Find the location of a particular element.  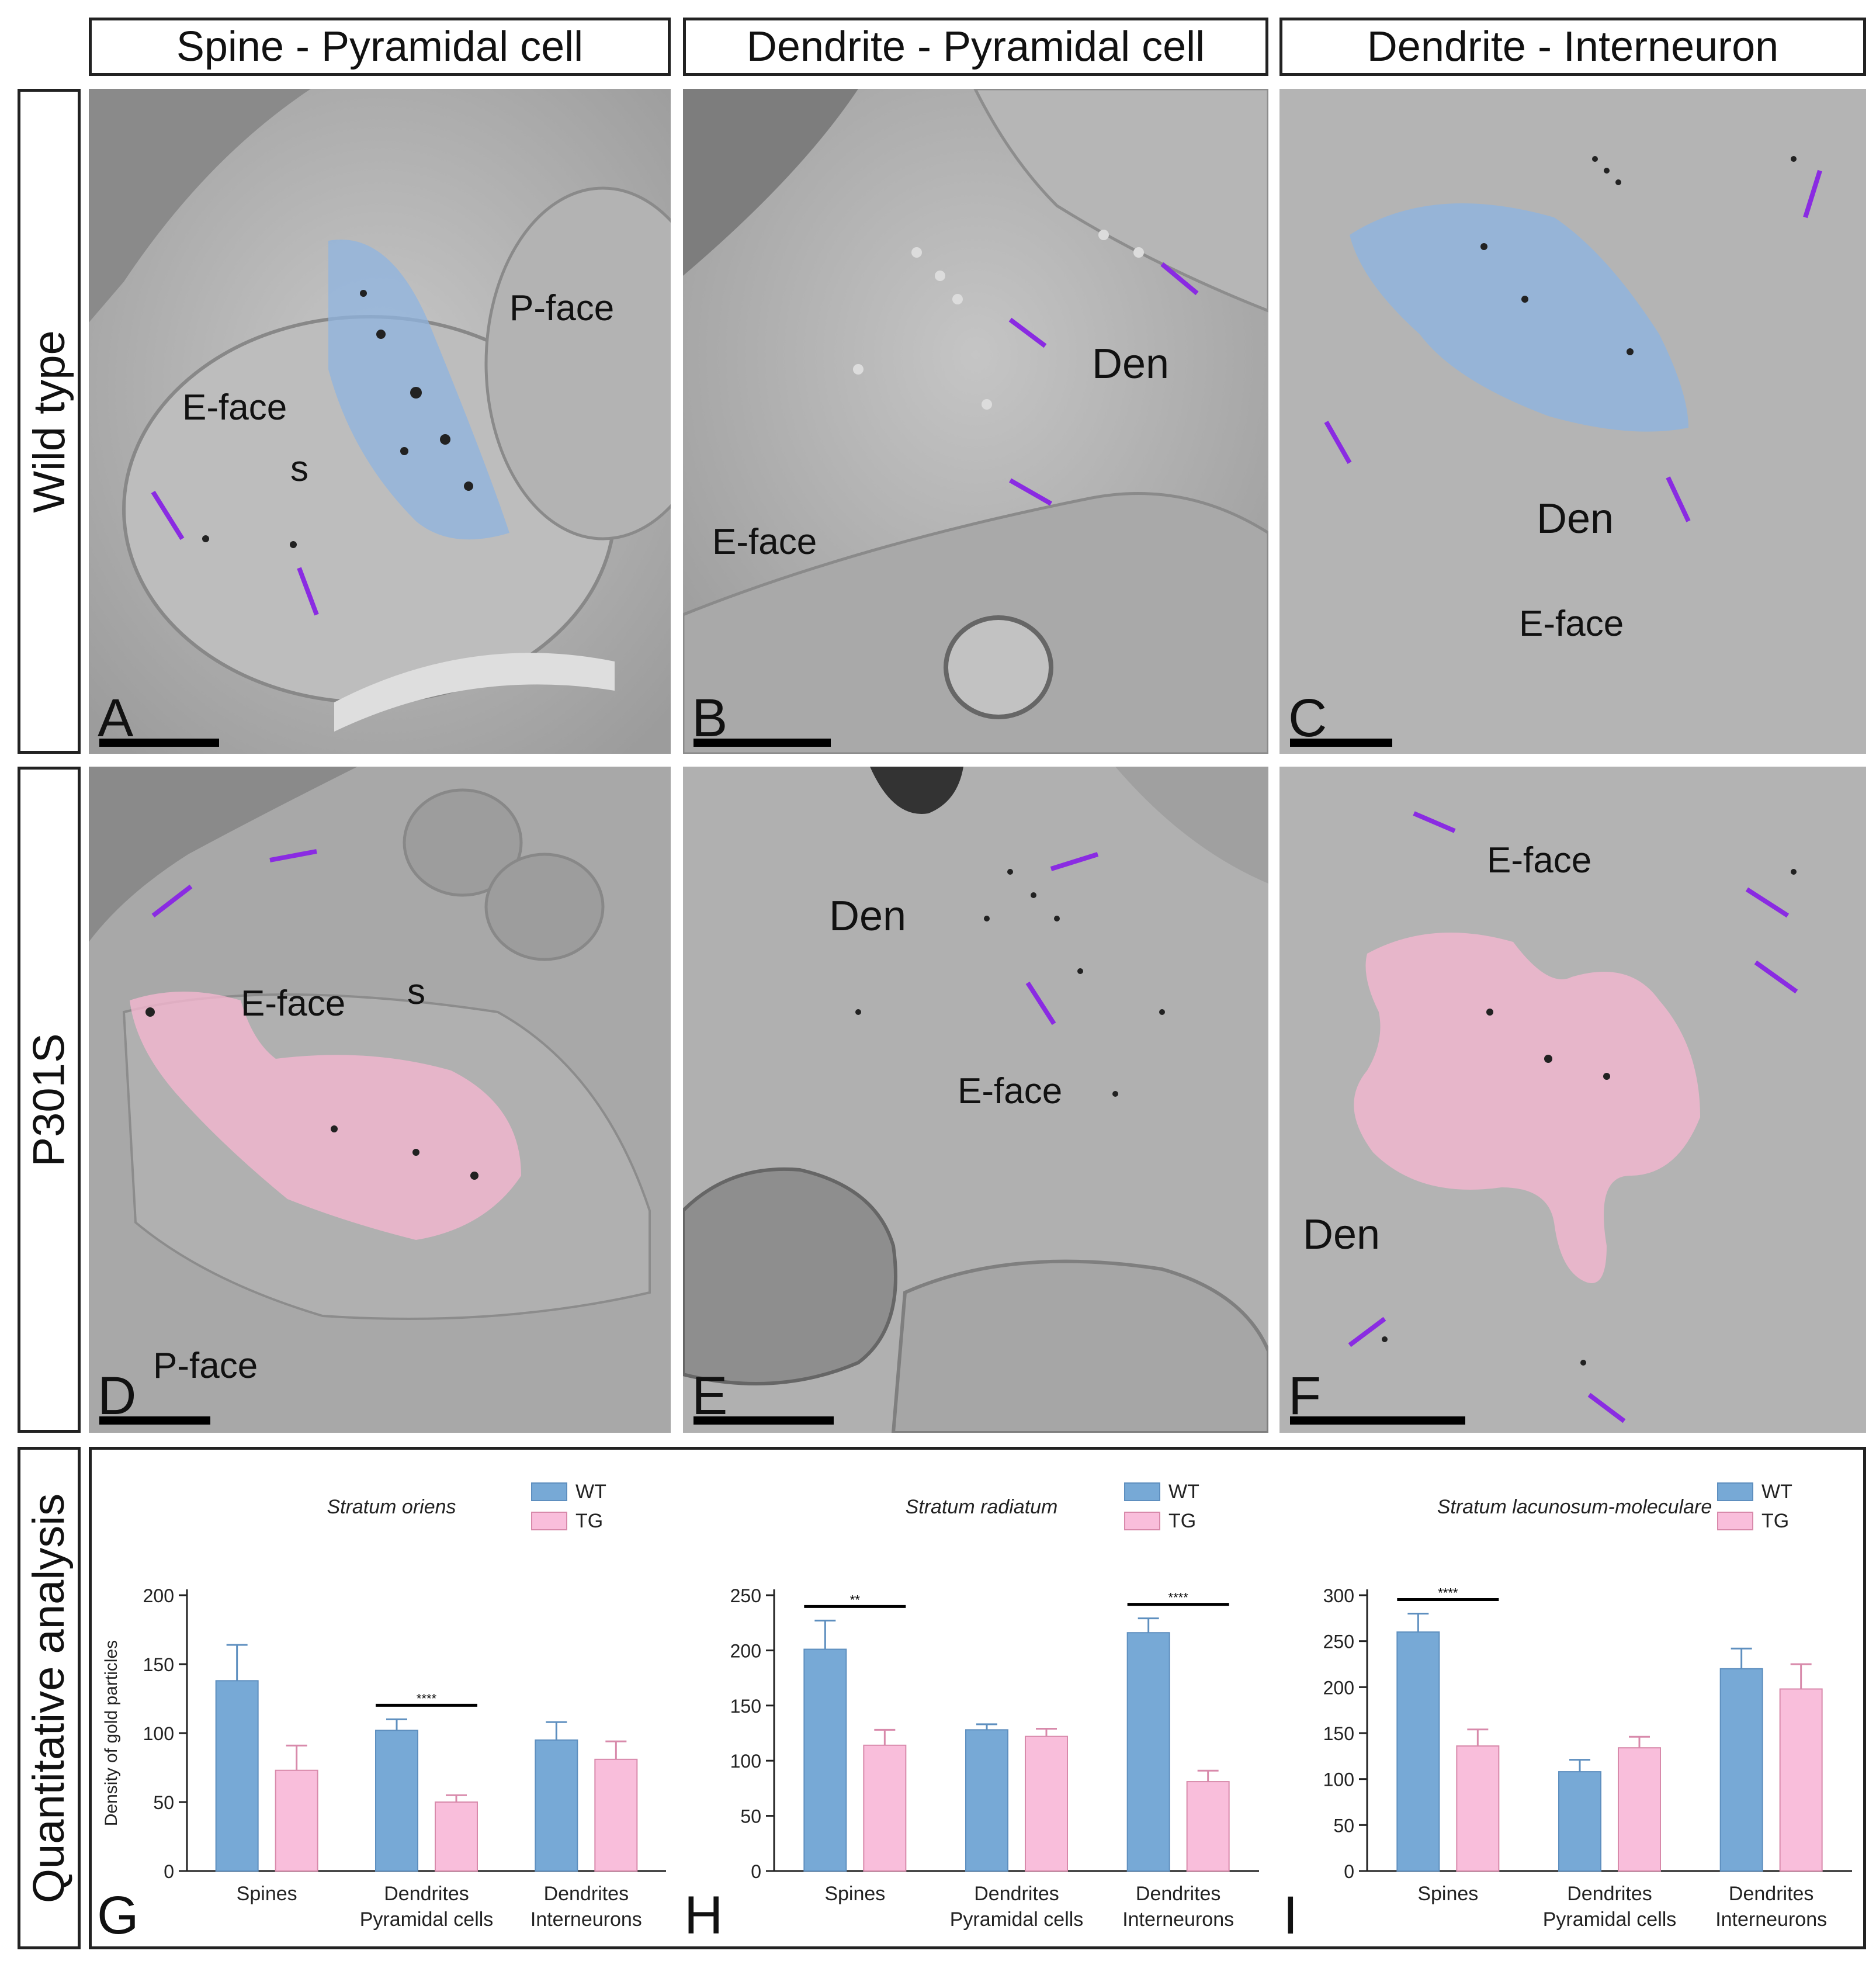

column-header-text: Dendrite - Interneuron is located at coordinates (1573, 46).